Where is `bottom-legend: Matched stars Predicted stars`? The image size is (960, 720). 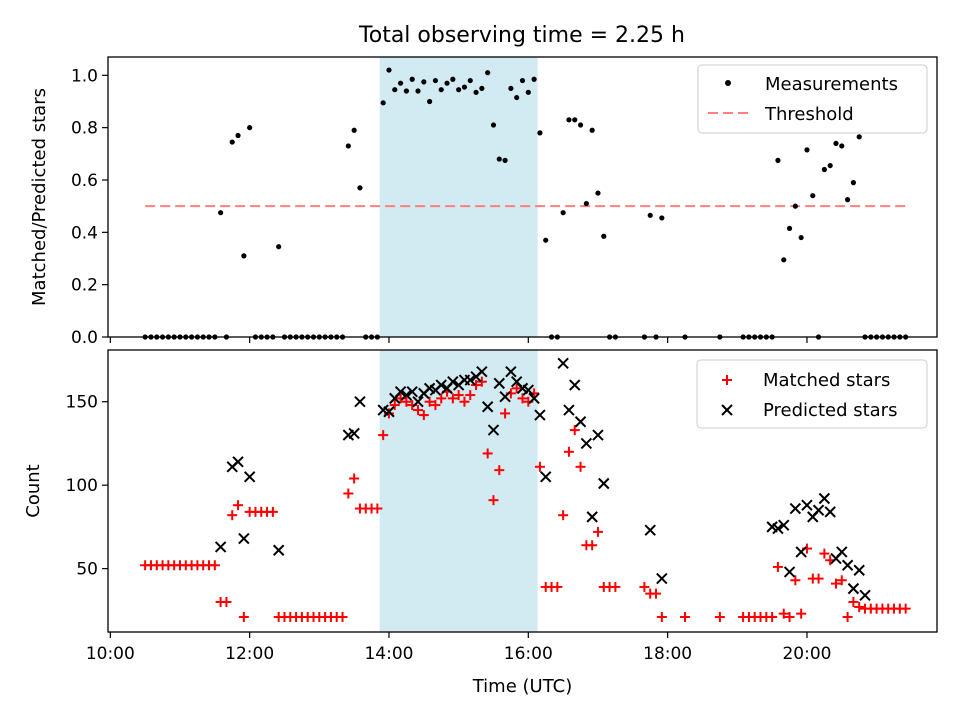
bottom-legend: Matched stars Predicted stars is located at coordinates (812, 394).